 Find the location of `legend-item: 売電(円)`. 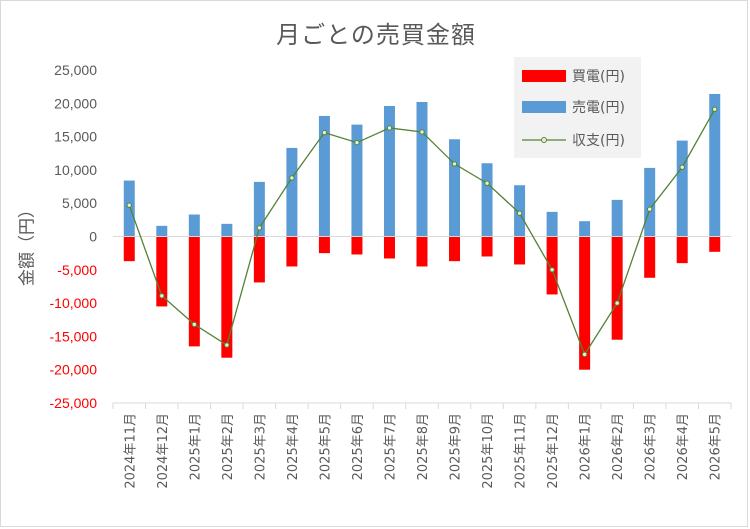

legend-item: 売電(円) is located at coordinates (573, 107).